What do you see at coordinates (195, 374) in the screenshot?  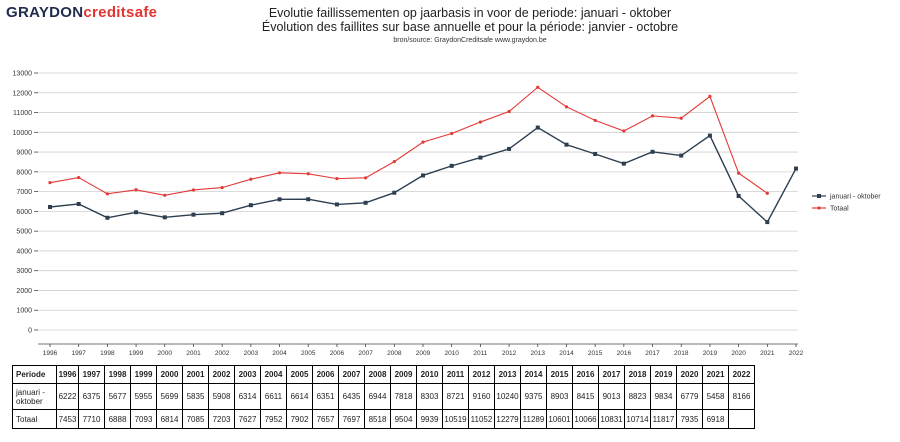 I see `year-cell: 2001` at bounding box center [195, 374].